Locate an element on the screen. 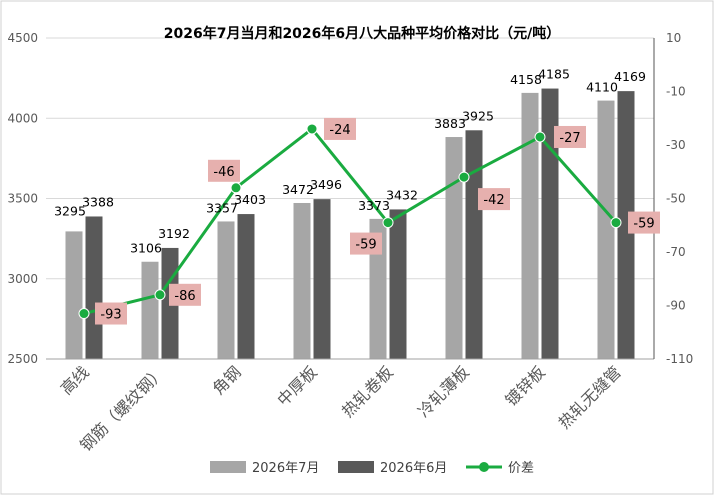  bar-jul-label: 4158 is located at coordinates (526, 79).